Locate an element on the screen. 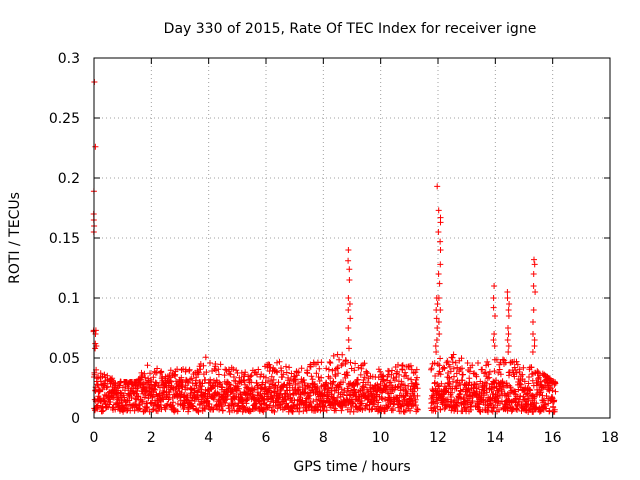 Image resolution: width=640 pixels, height=480 pixels. y-tick-label: 0.2 is located at coordinates (69, 179).